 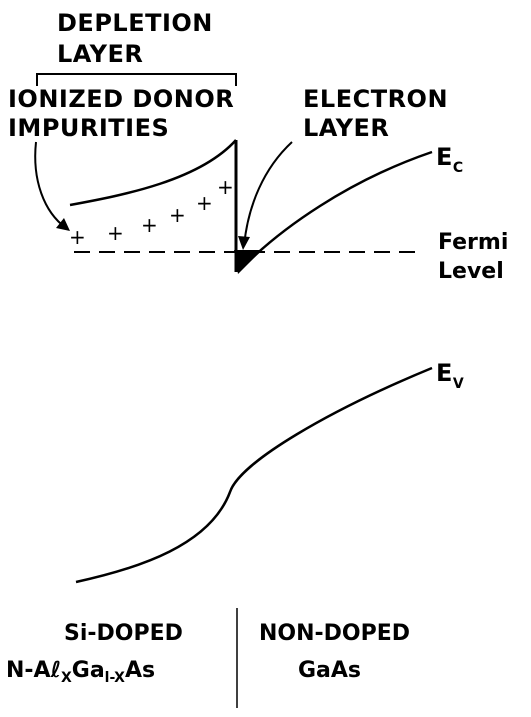 I want to click on ionized-label-line1: IONIZED DONOR, so click(x=121, y=99).